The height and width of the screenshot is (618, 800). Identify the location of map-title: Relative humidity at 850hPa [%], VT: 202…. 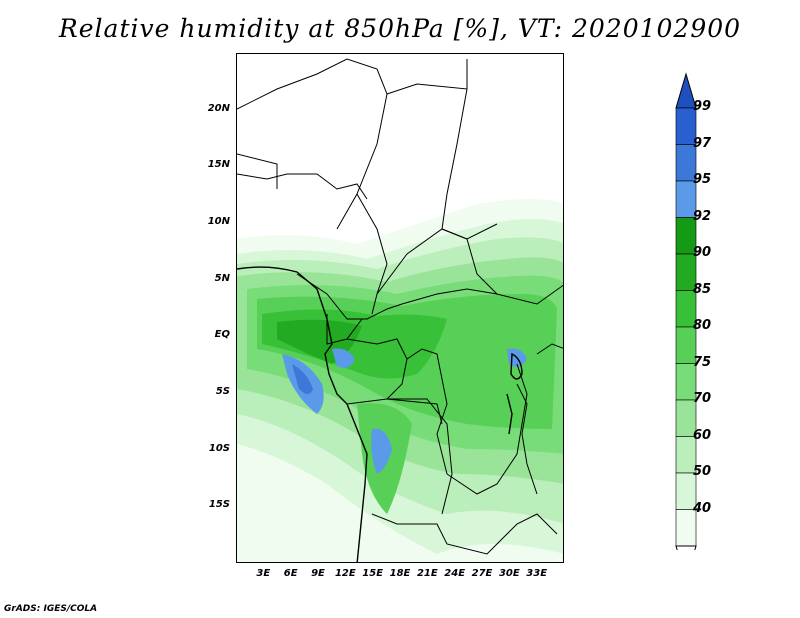
(400, 28).